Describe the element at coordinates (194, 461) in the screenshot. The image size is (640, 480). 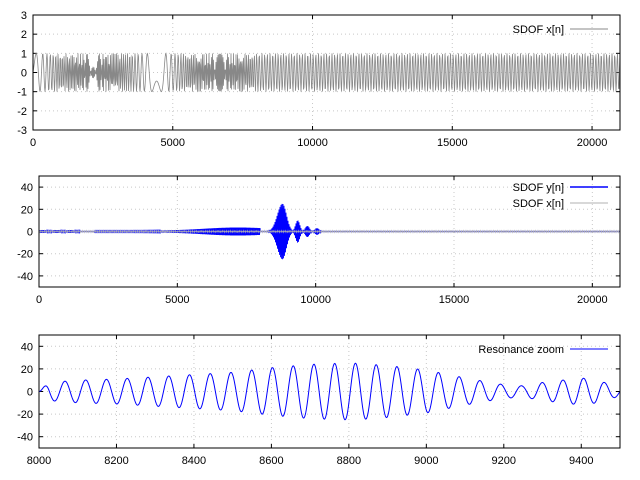
I see `x-tick-label: 8400` at that location.